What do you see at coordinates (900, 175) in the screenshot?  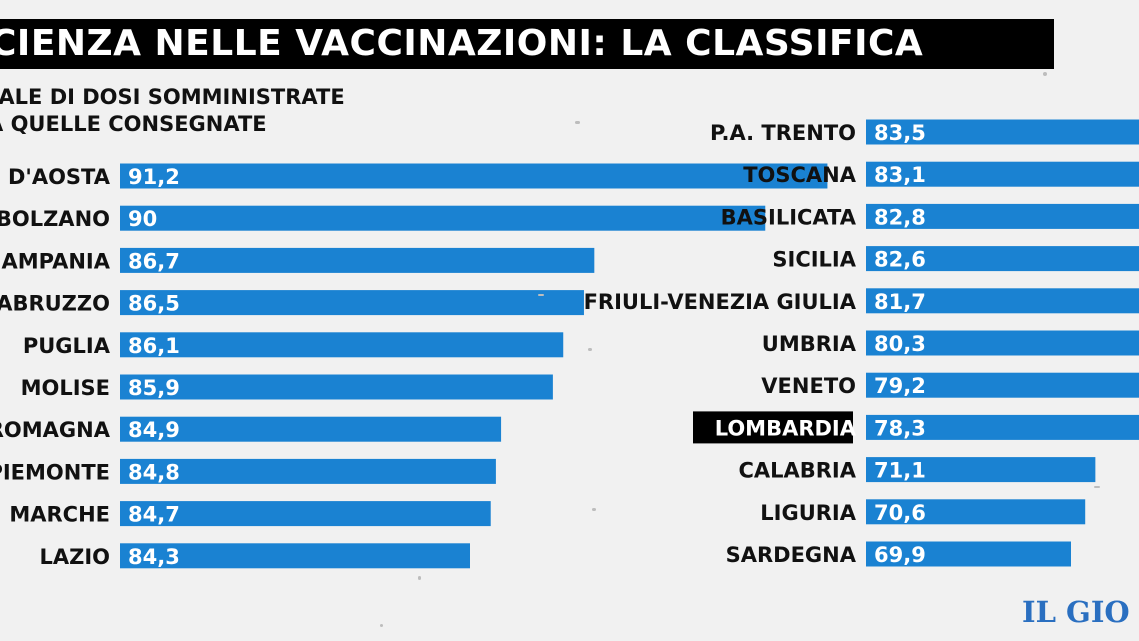 I see `bar-value-label: 83,1` at bounding box center [900, 175].